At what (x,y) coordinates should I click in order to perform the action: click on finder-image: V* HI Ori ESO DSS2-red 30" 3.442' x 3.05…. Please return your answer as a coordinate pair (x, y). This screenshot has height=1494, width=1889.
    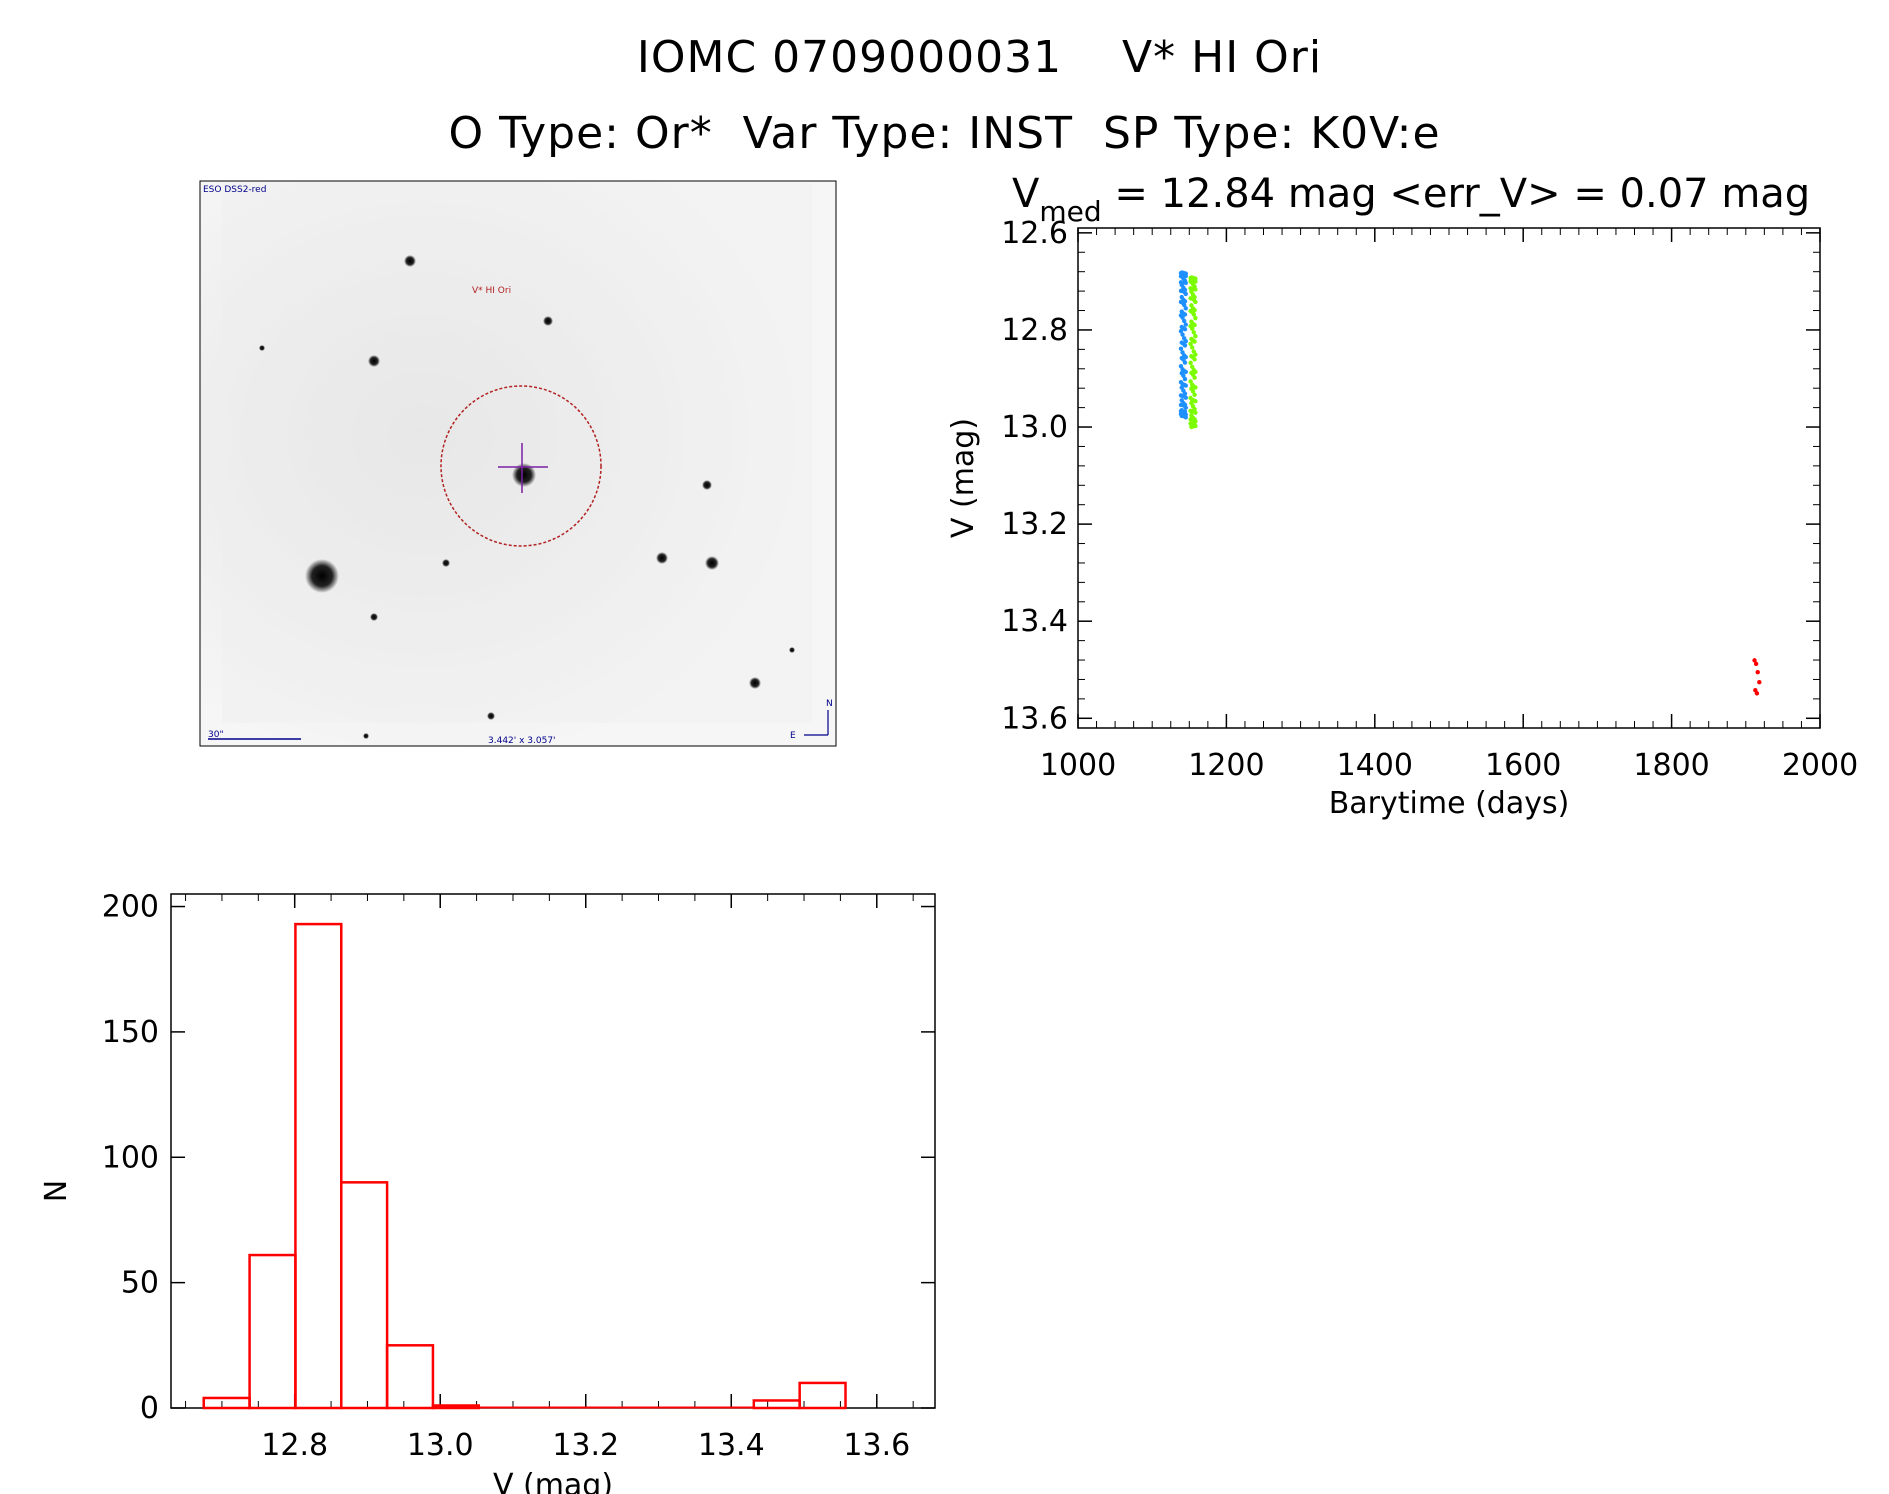
    Looking at the image, I should click on (518, 463).